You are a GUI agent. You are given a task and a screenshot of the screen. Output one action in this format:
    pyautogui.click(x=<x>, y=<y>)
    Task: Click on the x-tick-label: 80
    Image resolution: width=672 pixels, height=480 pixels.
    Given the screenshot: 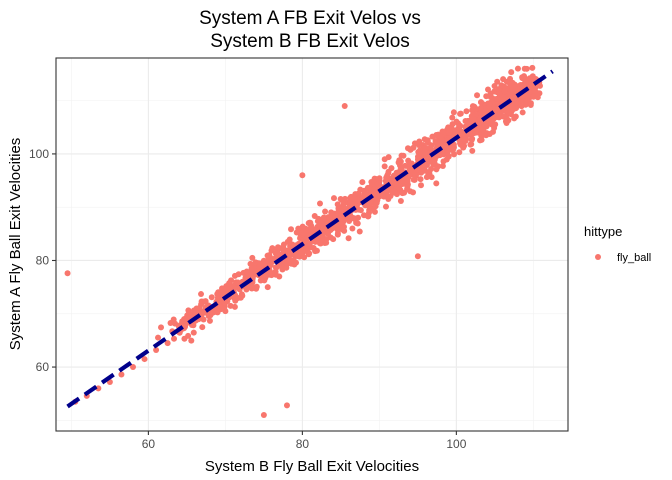 What is the action you would take?
    pyautogui.click(x=303, y=444)
    